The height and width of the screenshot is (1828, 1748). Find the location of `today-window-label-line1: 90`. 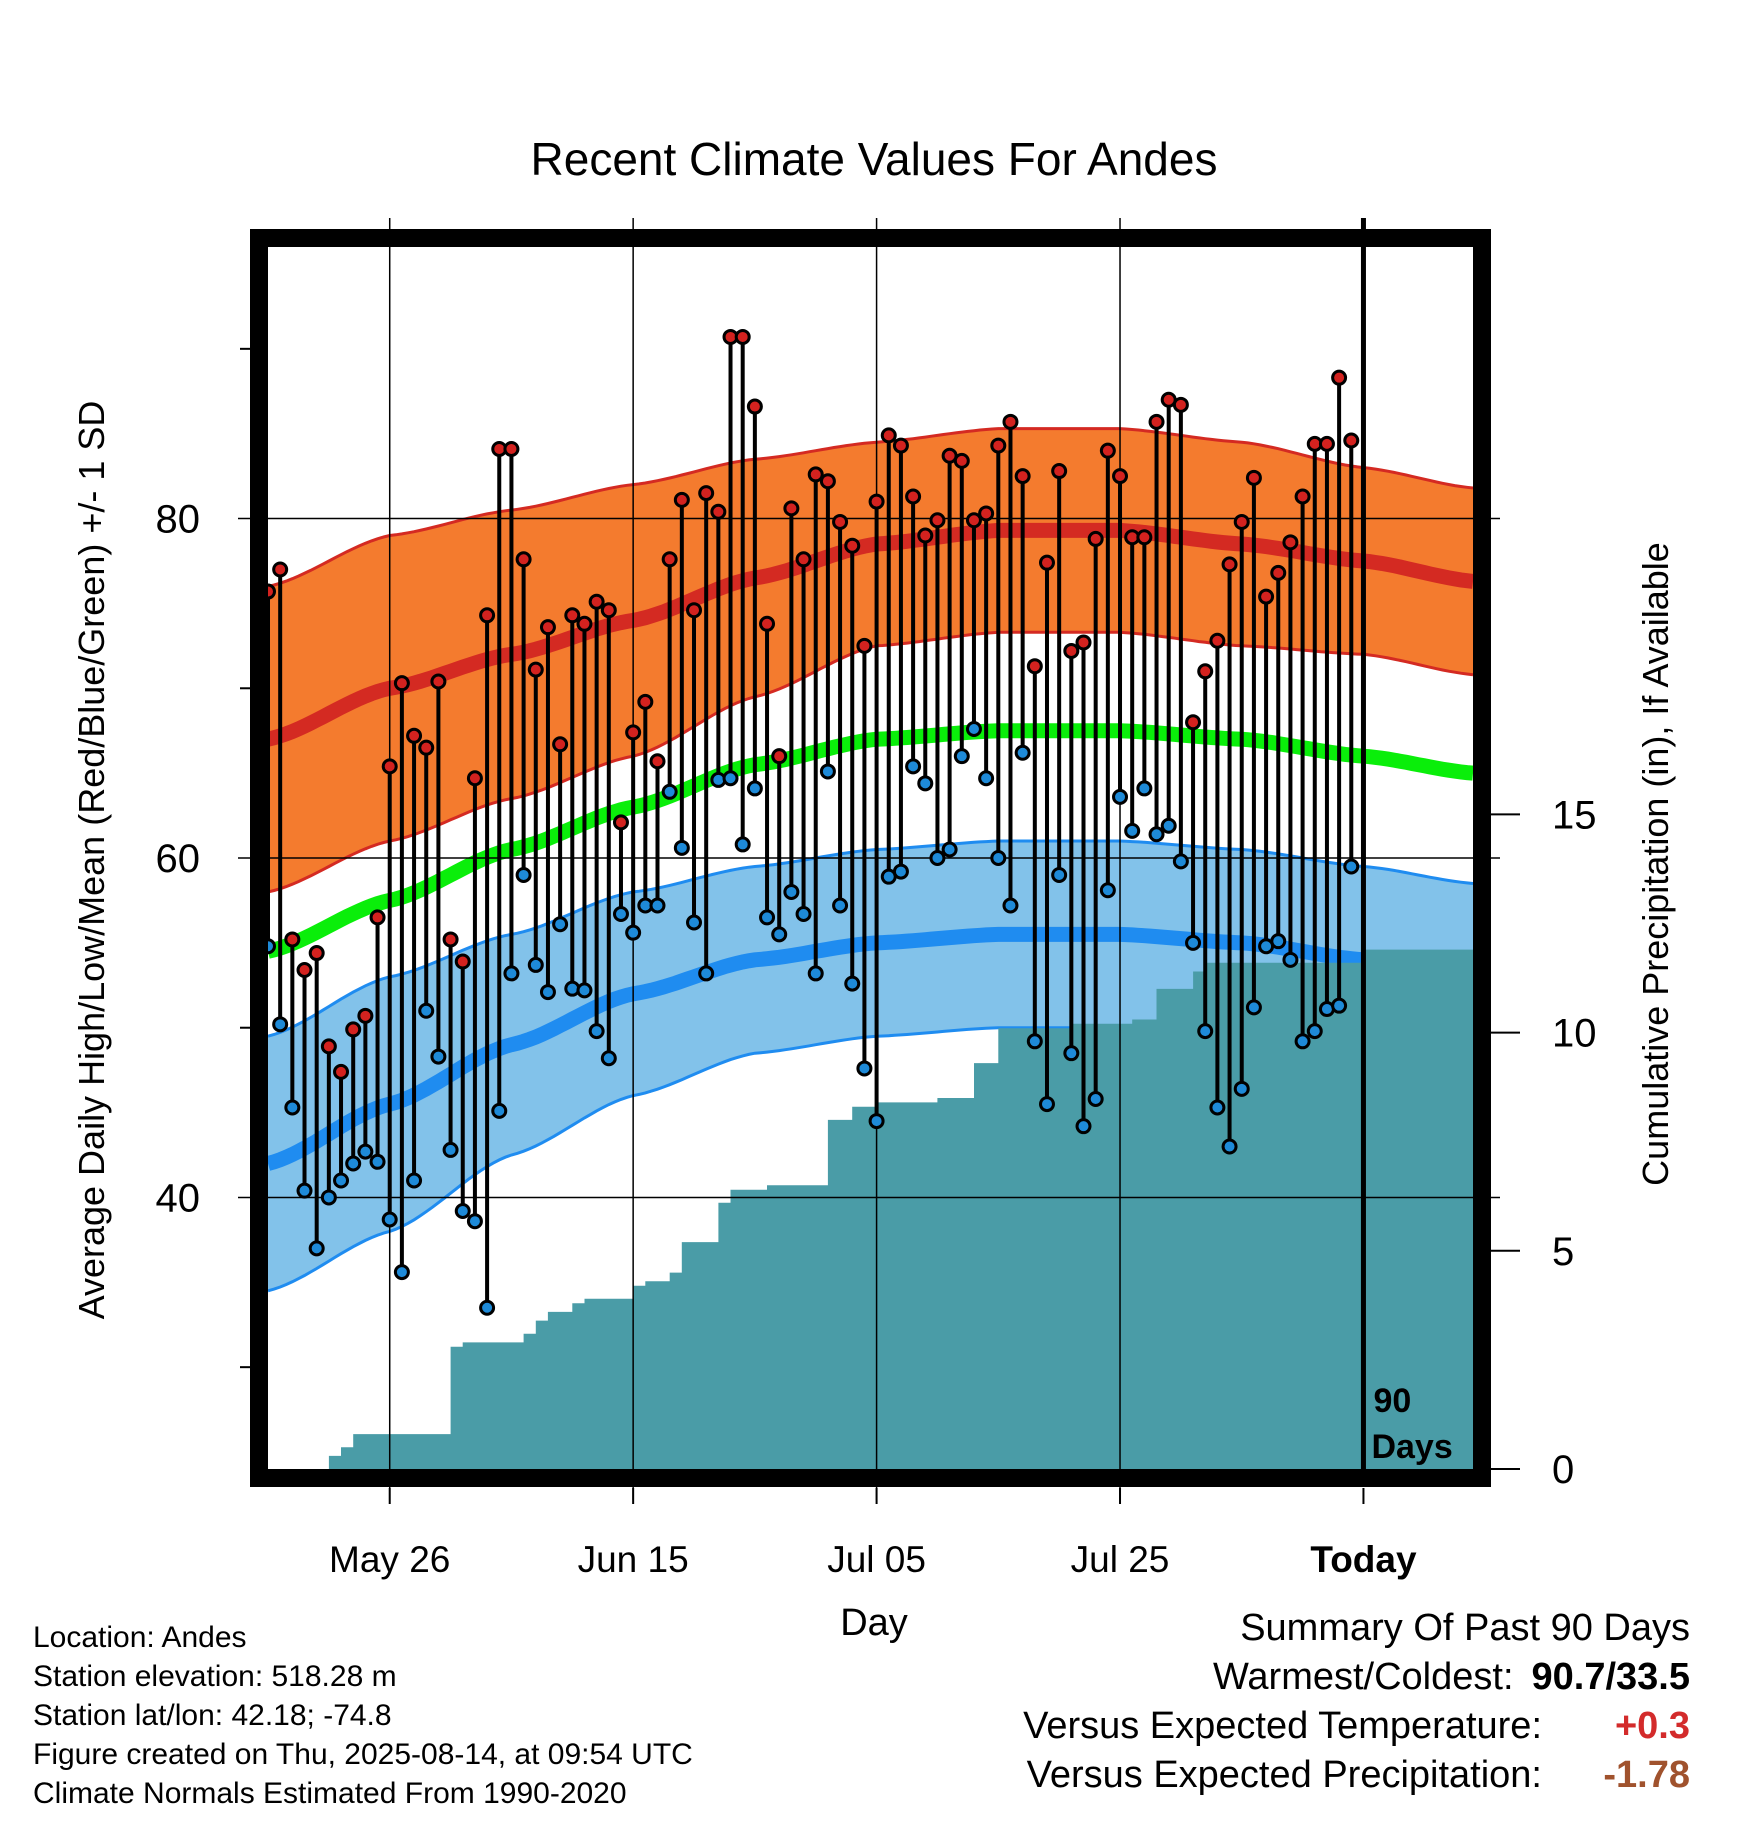

today-window-label-line1: 90 is located at coordinates (1392, 1401).